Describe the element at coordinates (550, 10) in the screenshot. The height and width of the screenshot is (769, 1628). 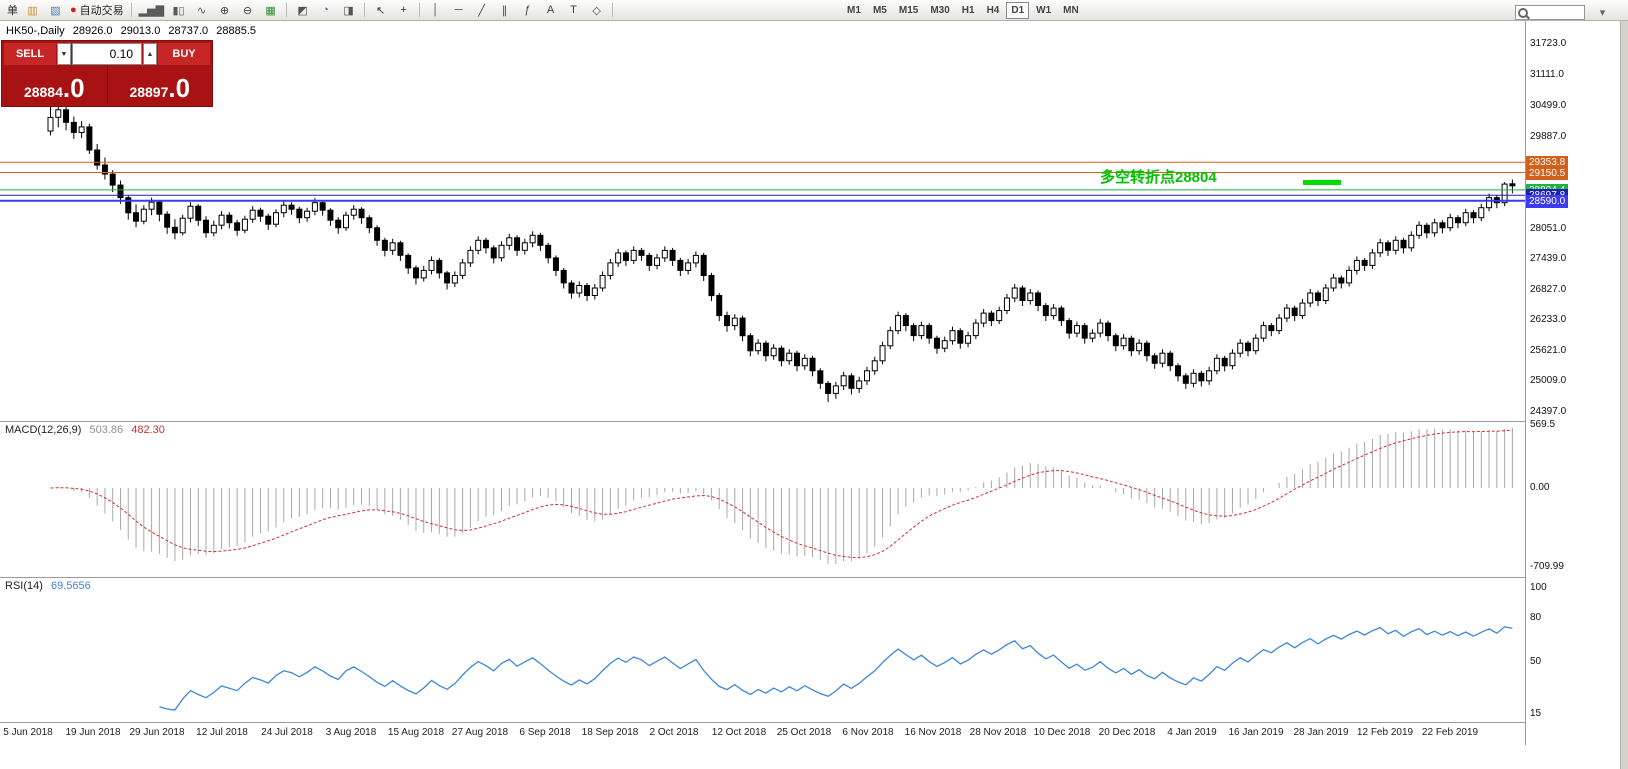
I see `text-icon: A` at that location.